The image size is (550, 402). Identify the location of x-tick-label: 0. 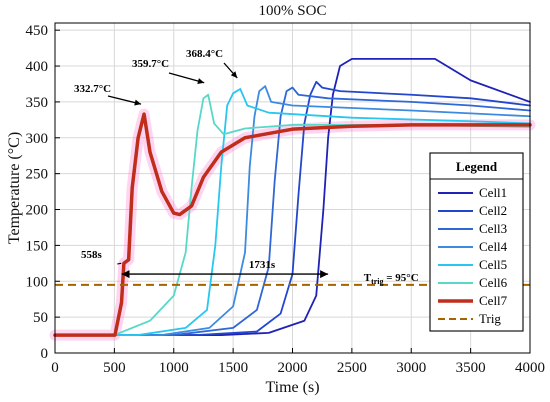
(55, 368).